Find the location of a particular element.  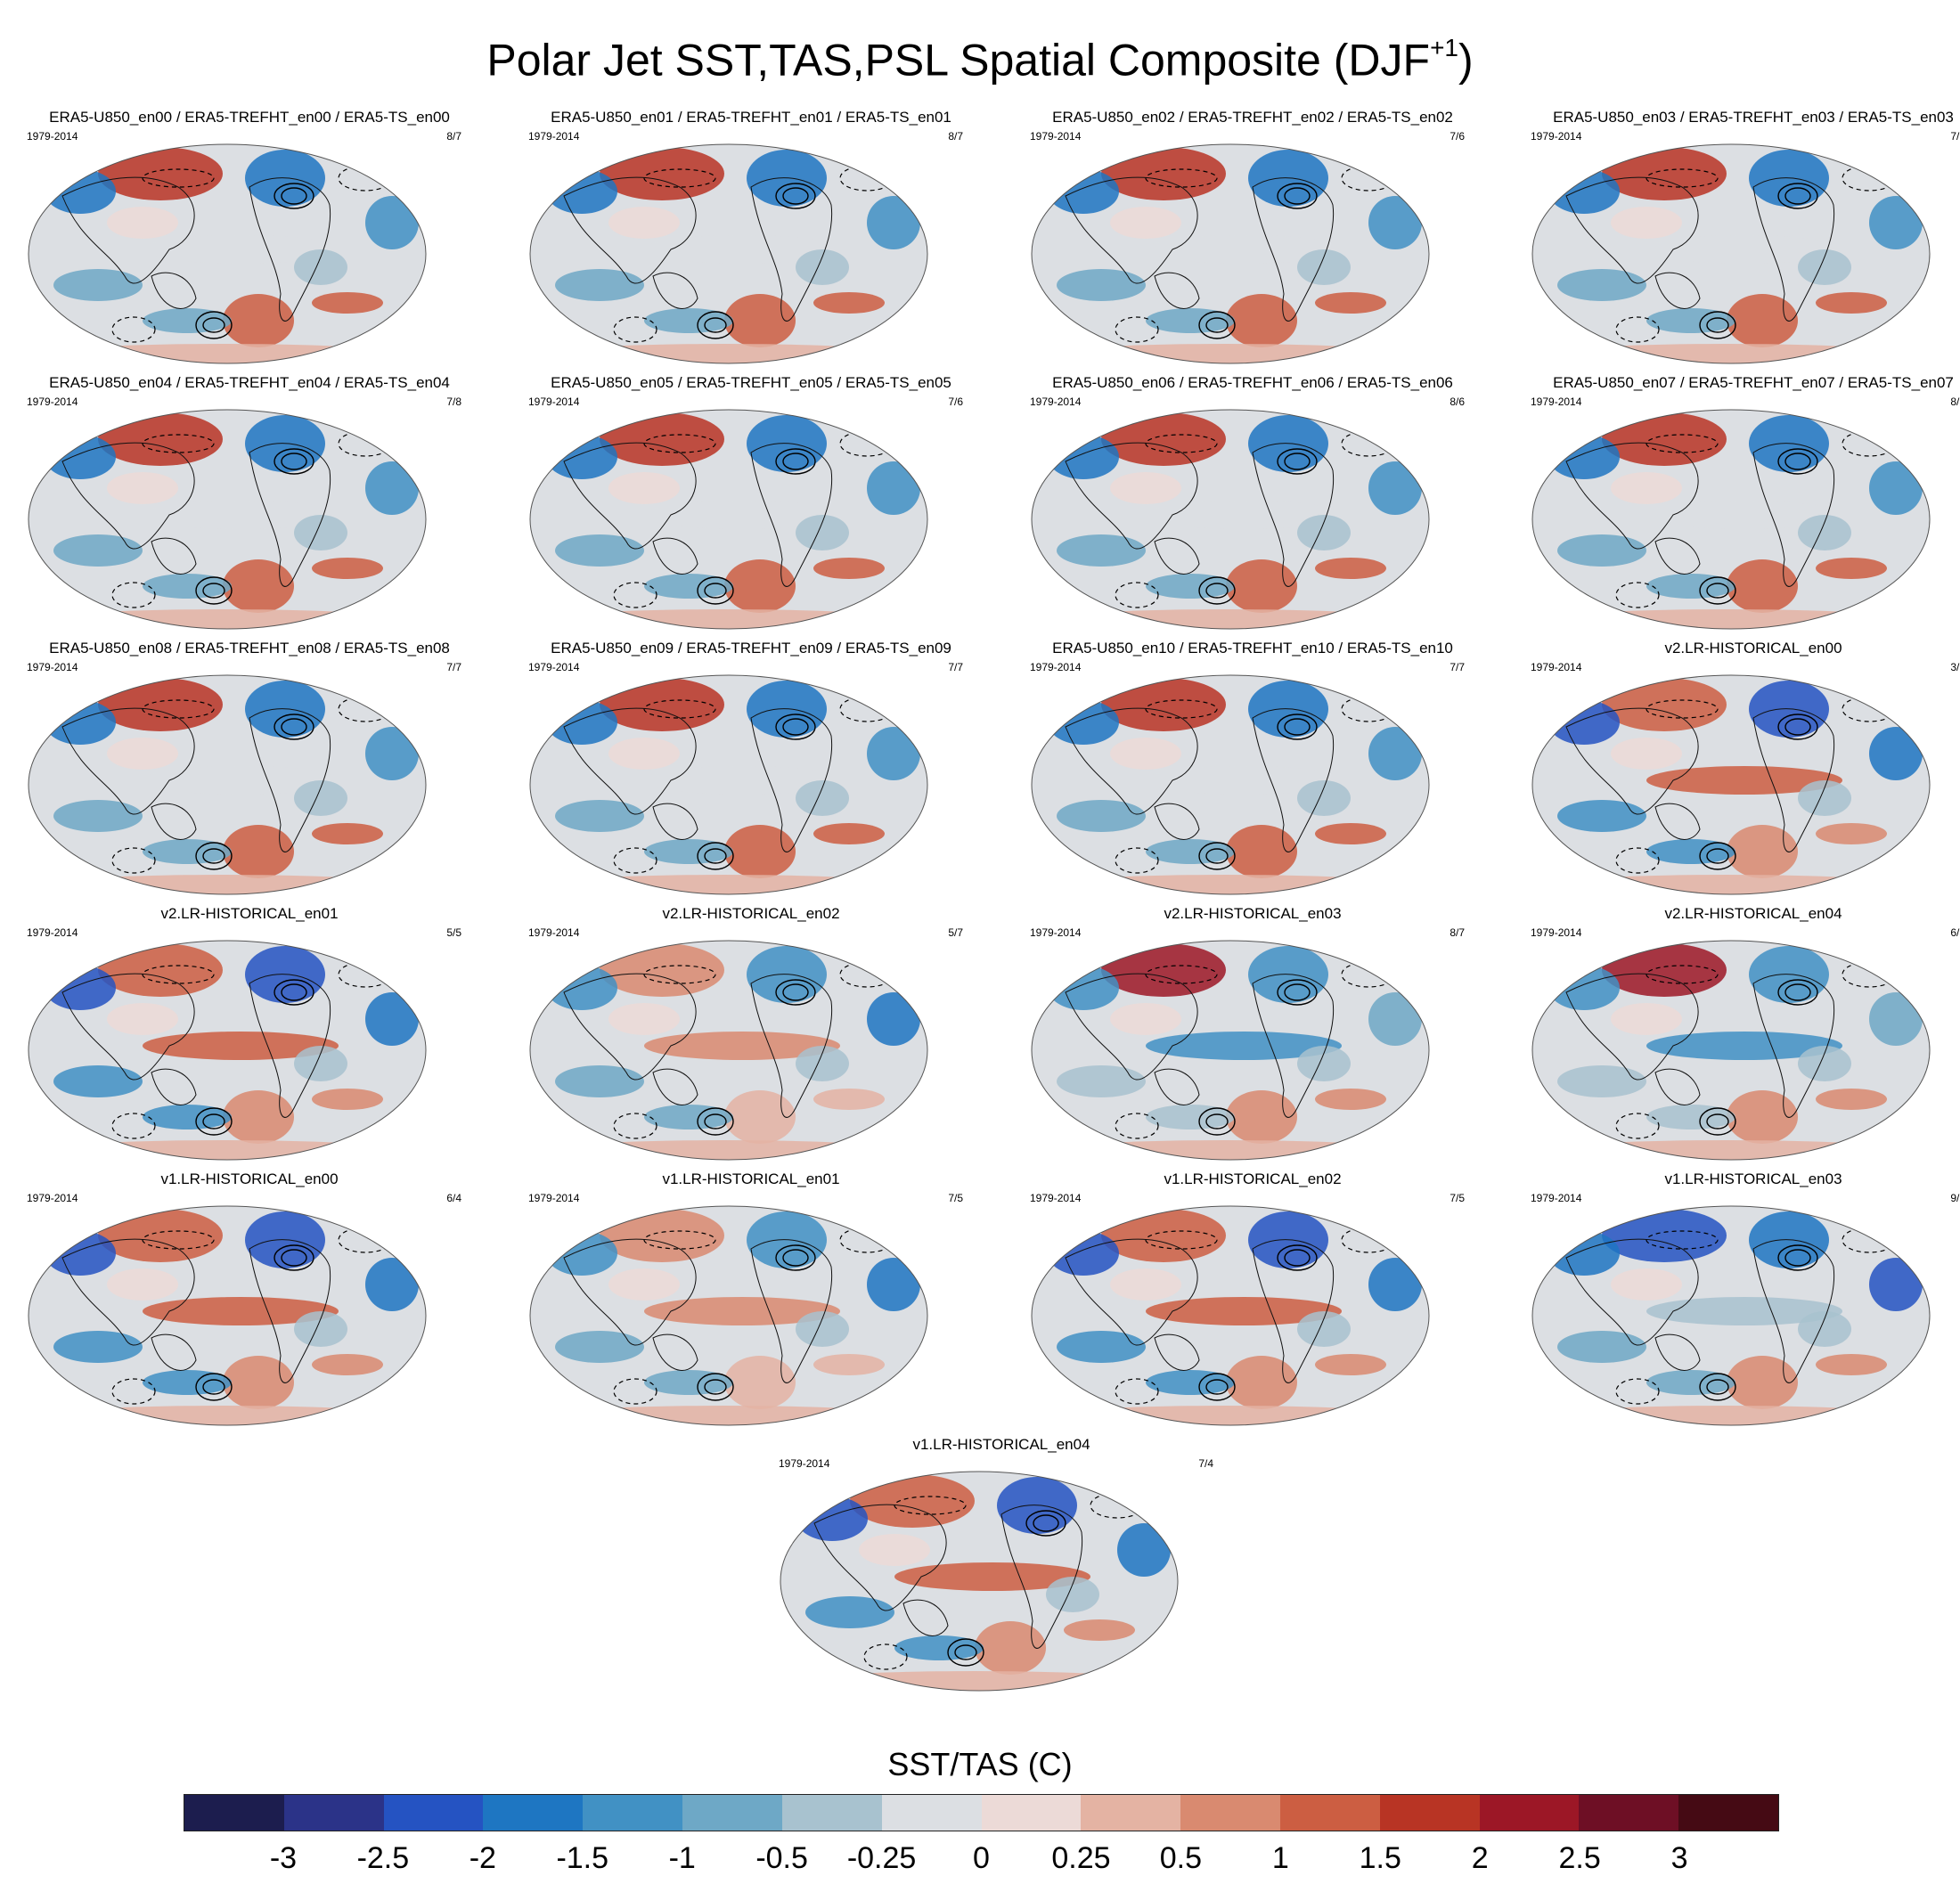

page-title-superscript: +1 is located at coordinates (1444, 47).